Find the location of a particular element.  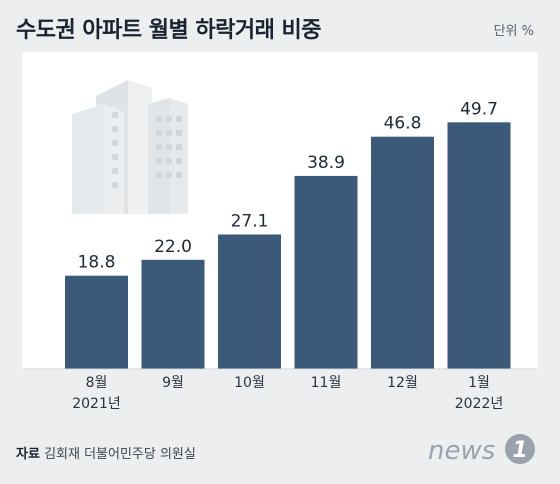

source-label: 자료 is located at coordinates (28, 454).